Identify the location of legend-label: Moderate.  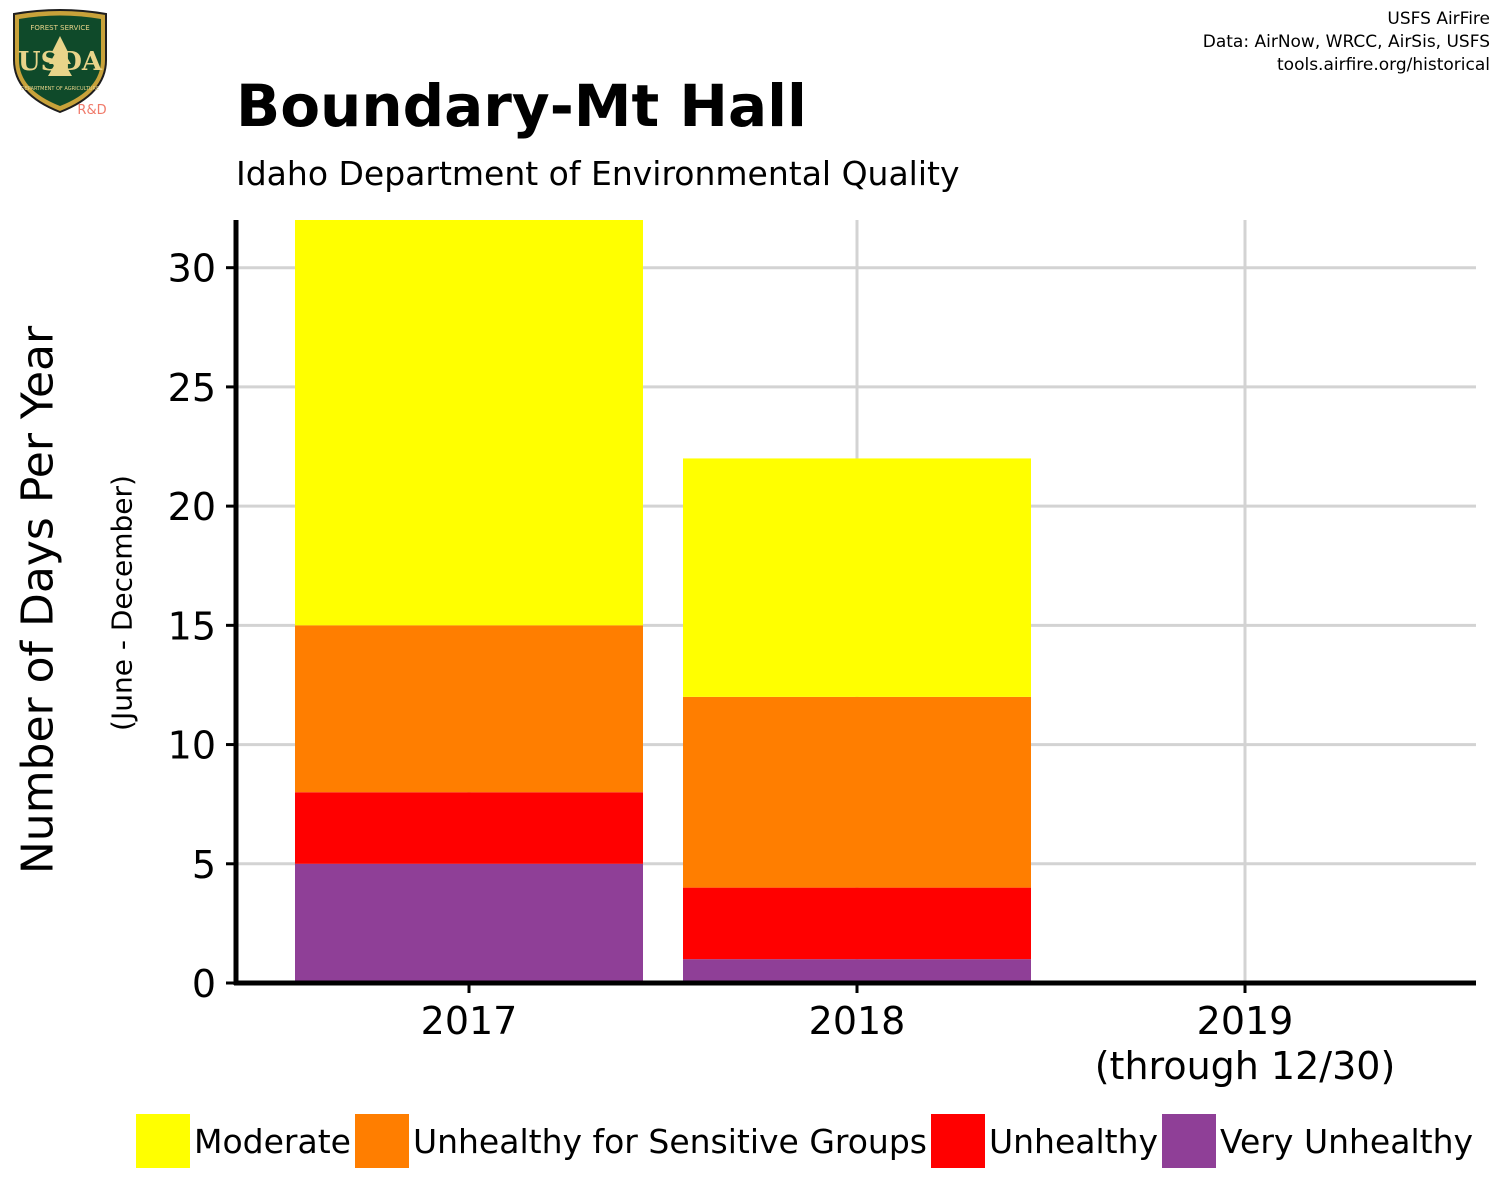
(272, 1141).